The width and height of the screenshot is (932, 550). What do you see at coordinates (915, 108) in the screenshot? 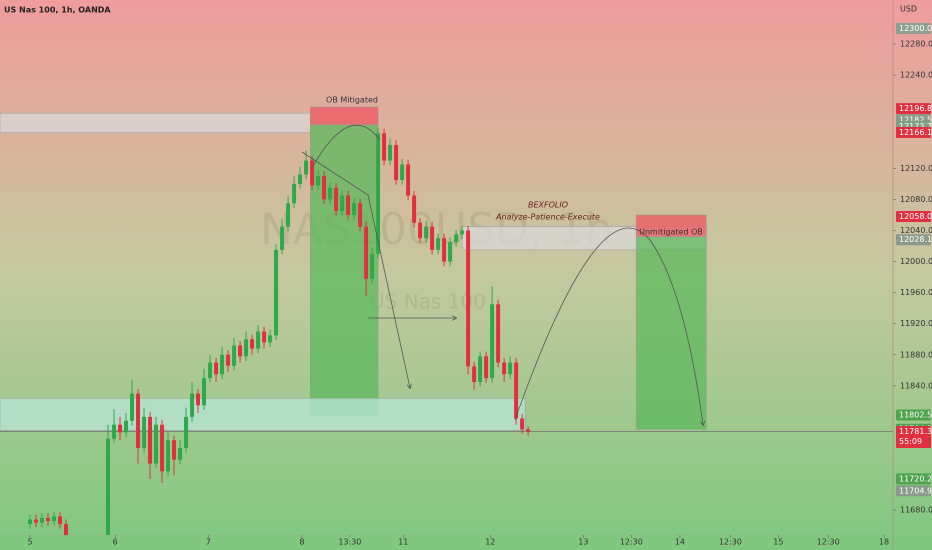
I see `price-tag-label: 12196.8` at bounding box center [915, 108].